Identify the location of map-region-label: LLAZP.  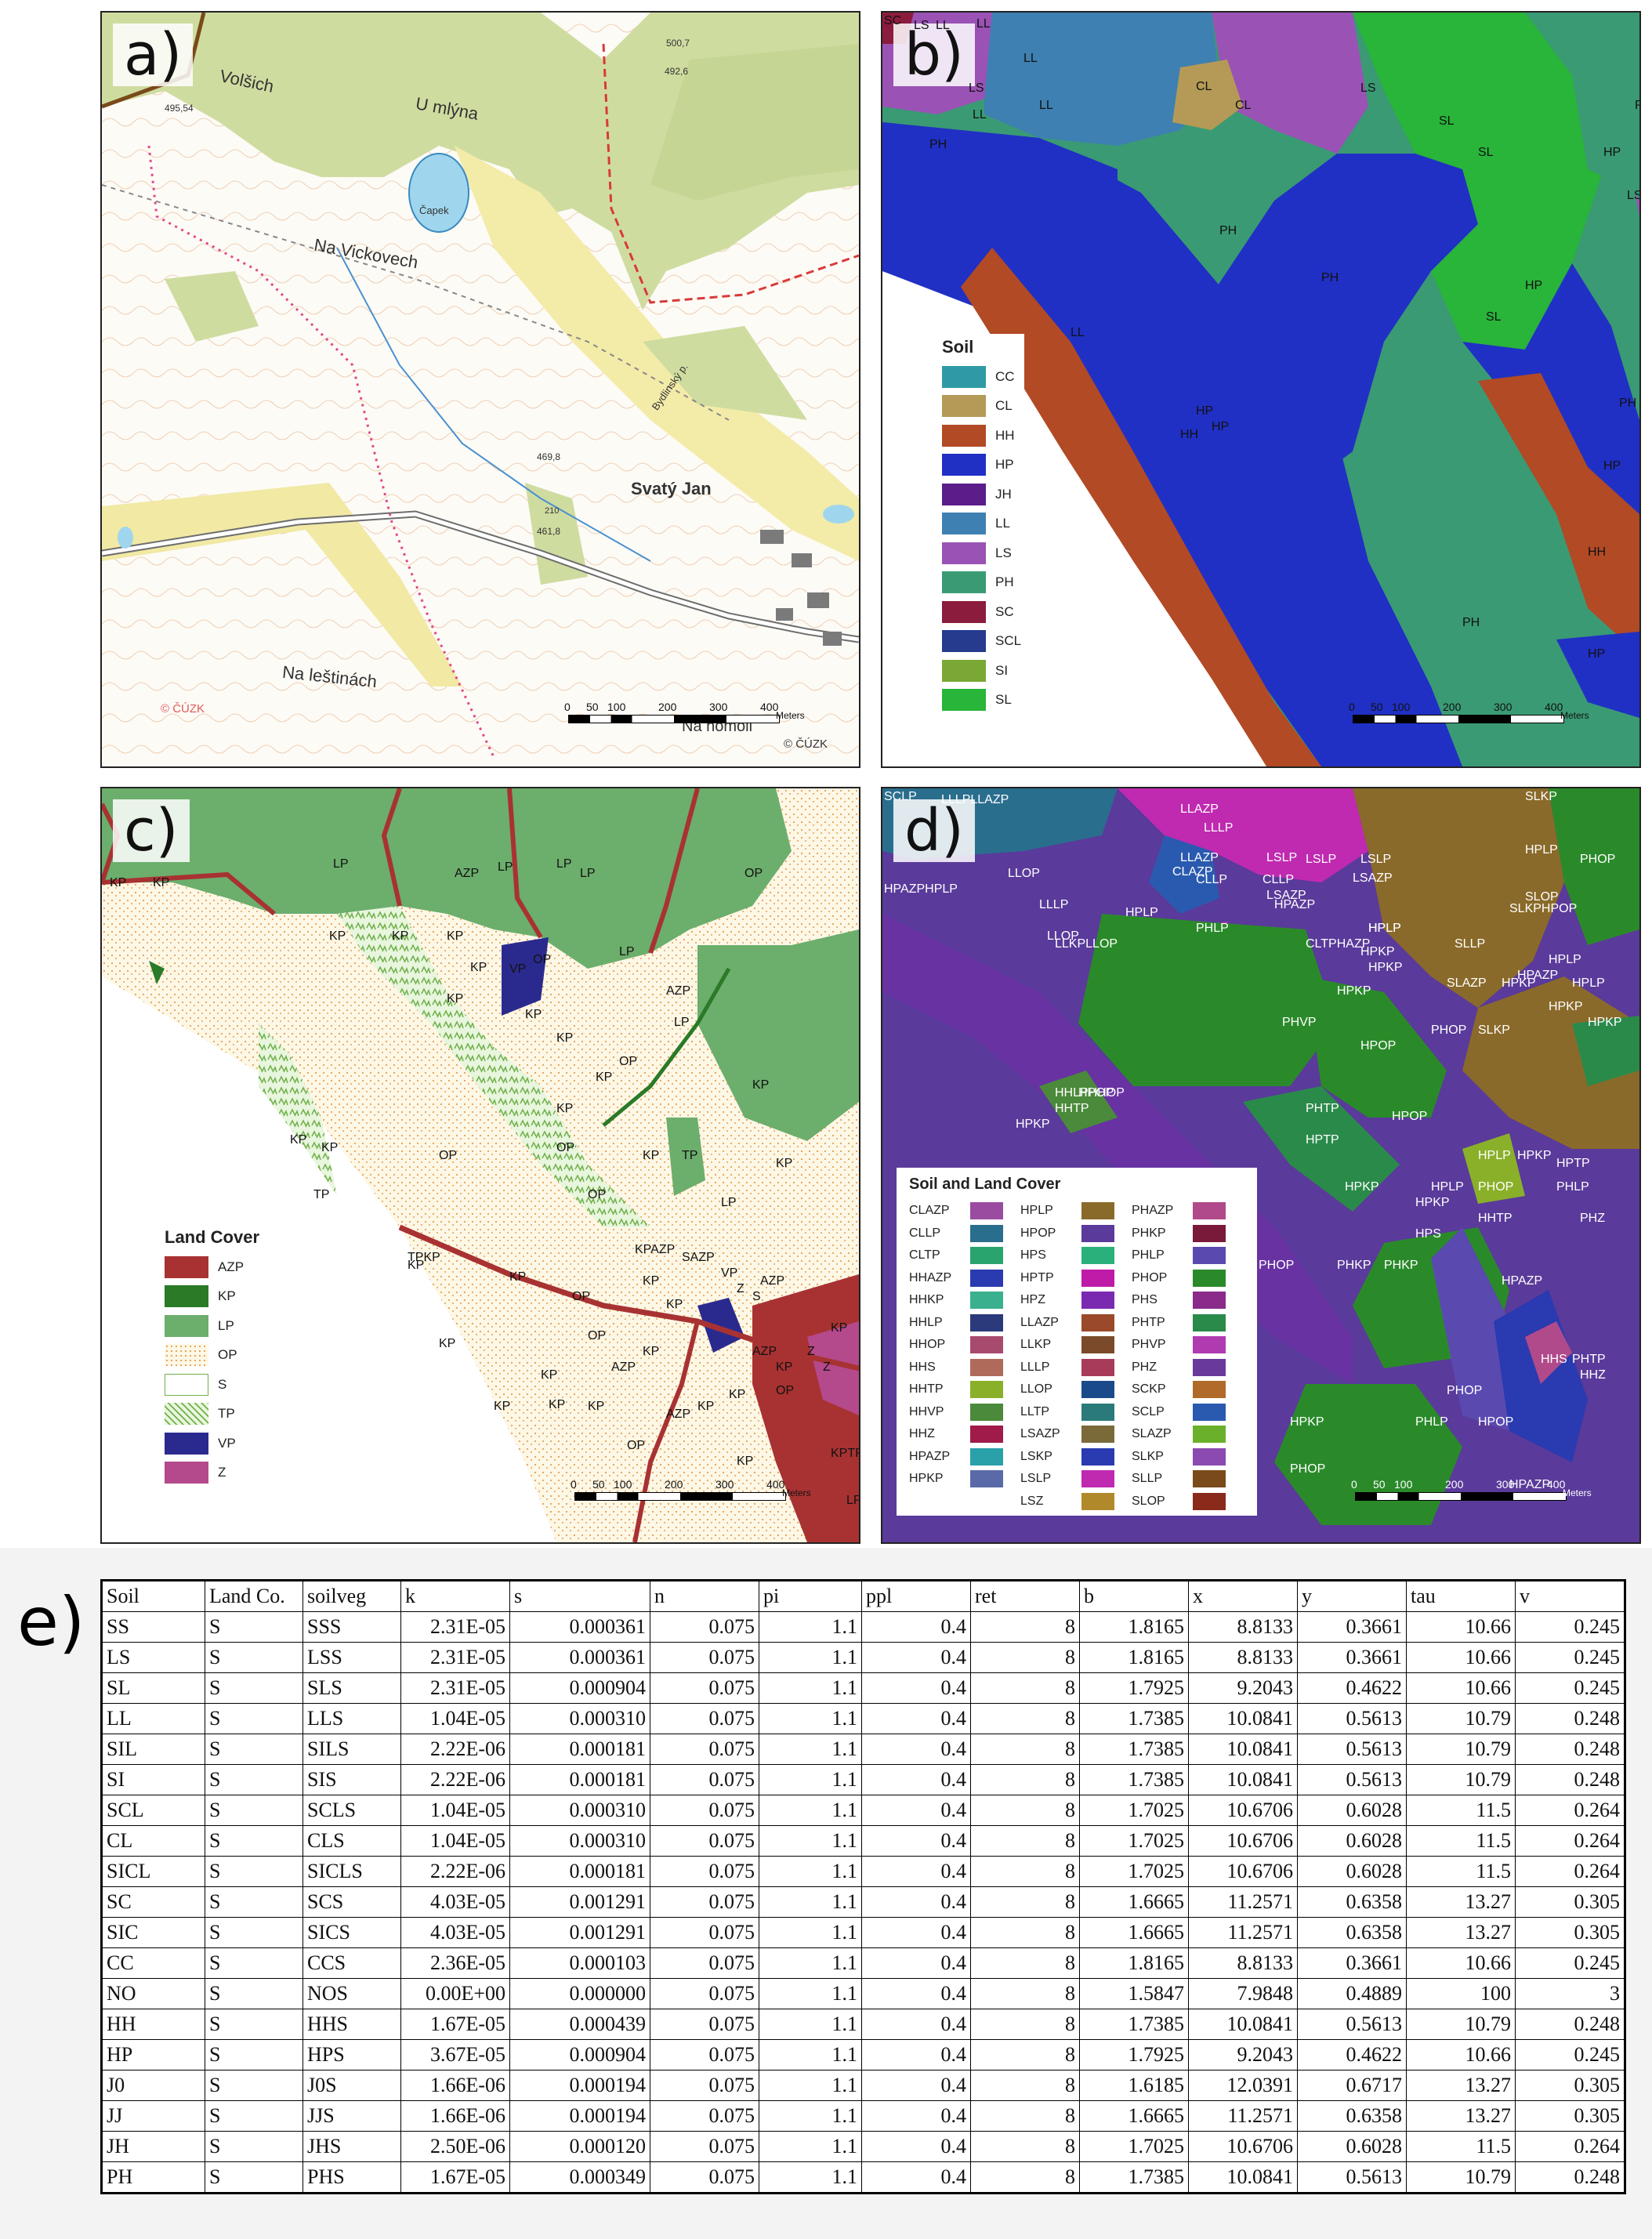
(1199, 809).